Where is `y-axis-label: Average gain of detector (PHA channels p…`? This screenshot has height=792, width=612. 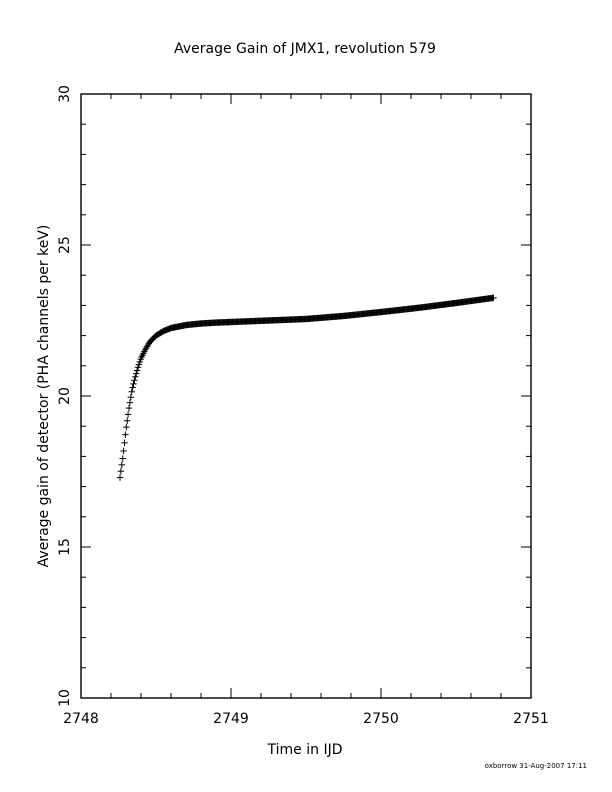 y-axis-label: Average gain of detector (PHA channels p… is located at coordinates (44, 396).